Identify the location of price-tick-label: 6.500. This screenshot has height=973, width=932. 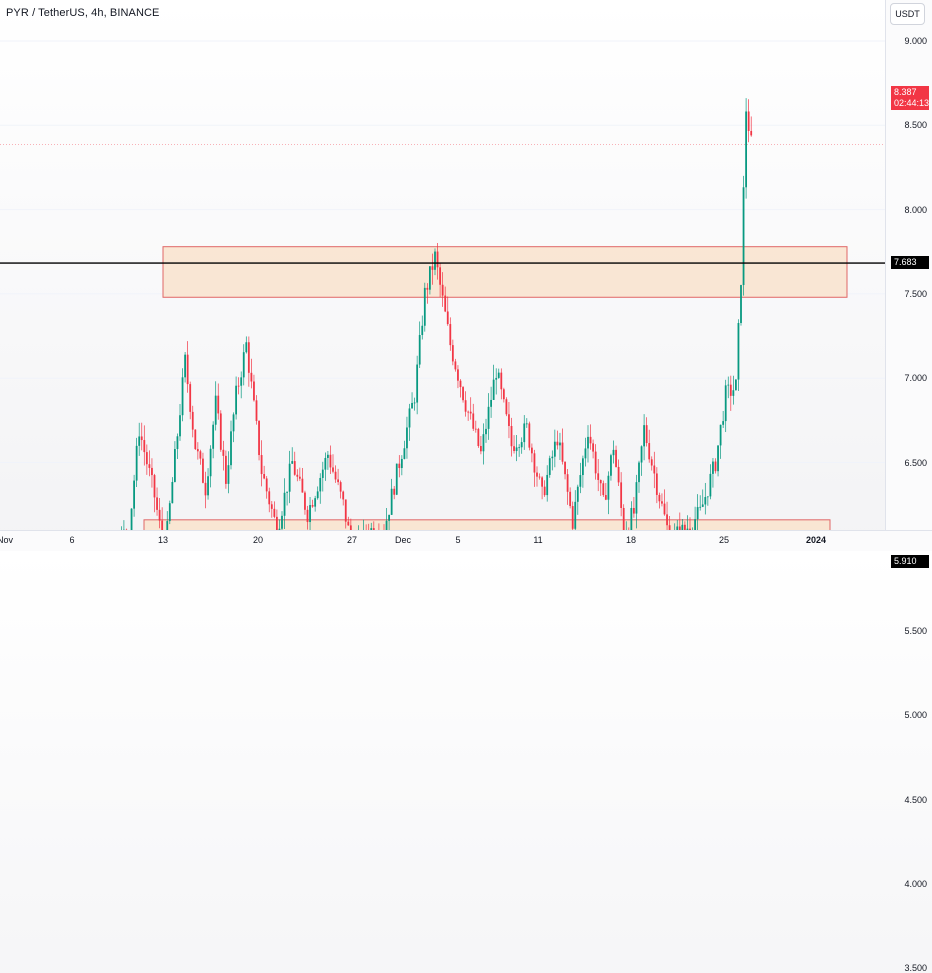
(915, 463).